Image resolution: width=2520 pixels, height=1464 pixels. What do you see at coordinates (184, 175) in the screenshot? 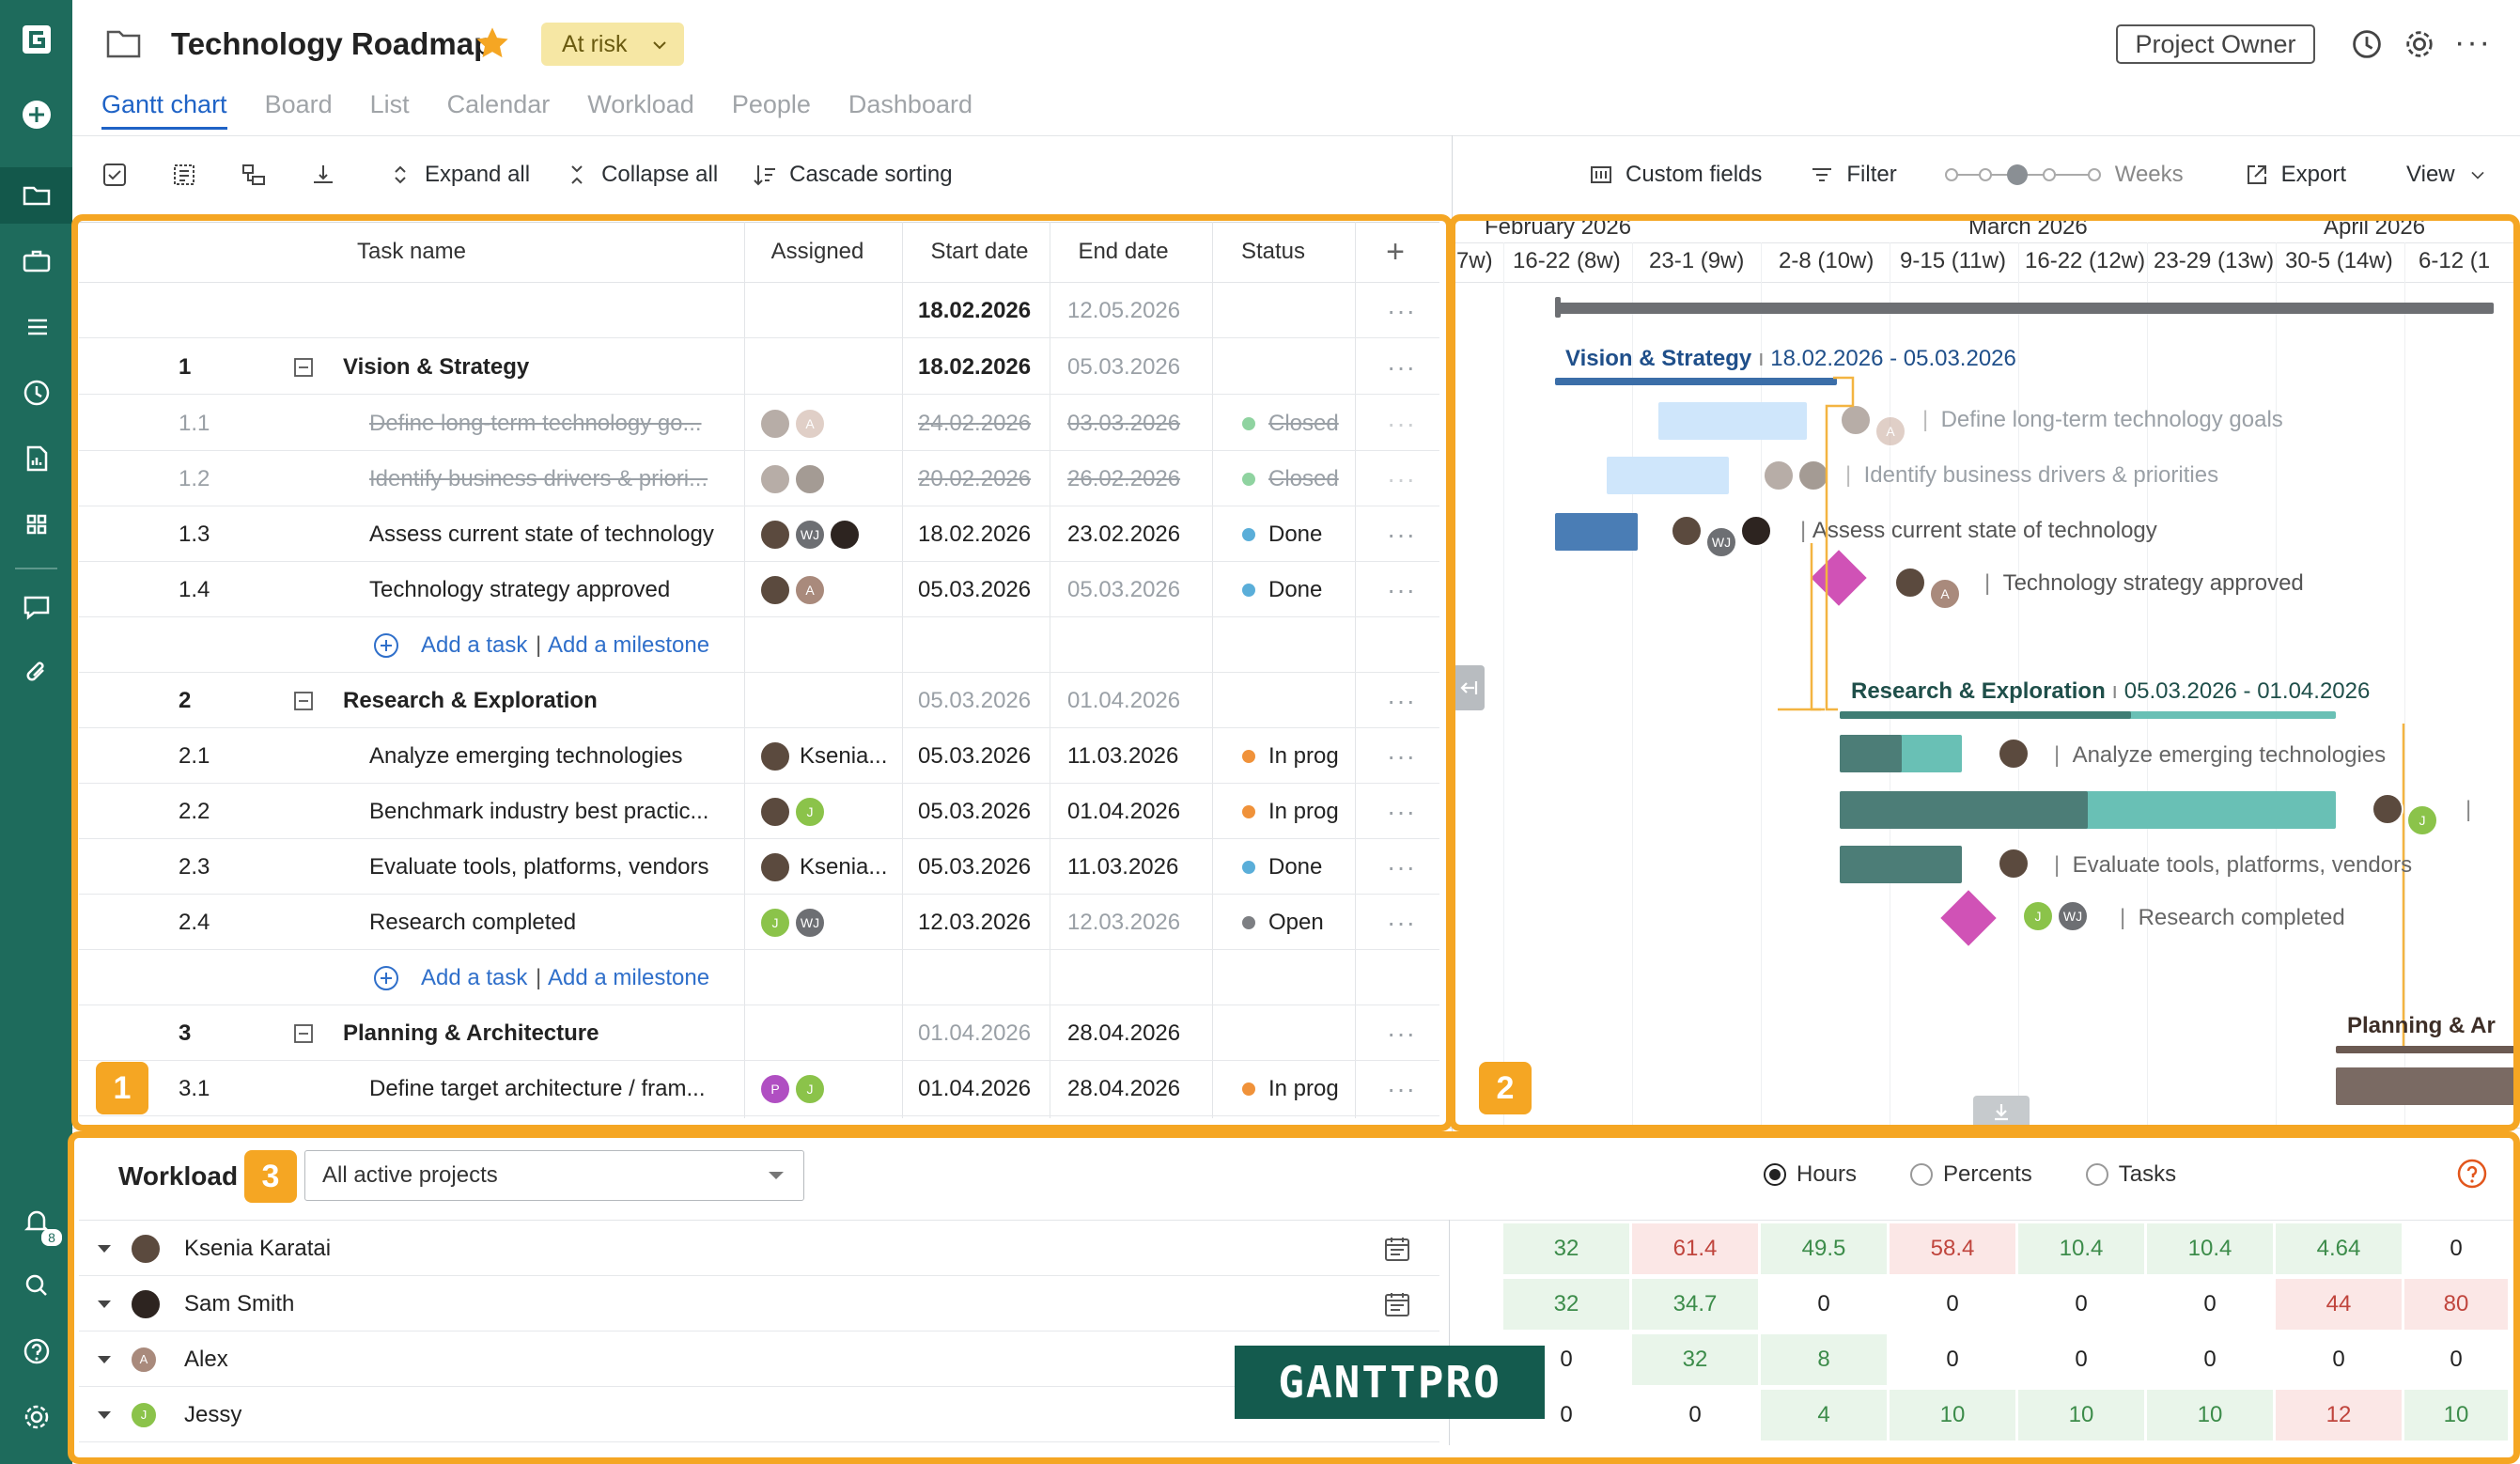
I see `indent-icon` at bounding box center [184, 175].